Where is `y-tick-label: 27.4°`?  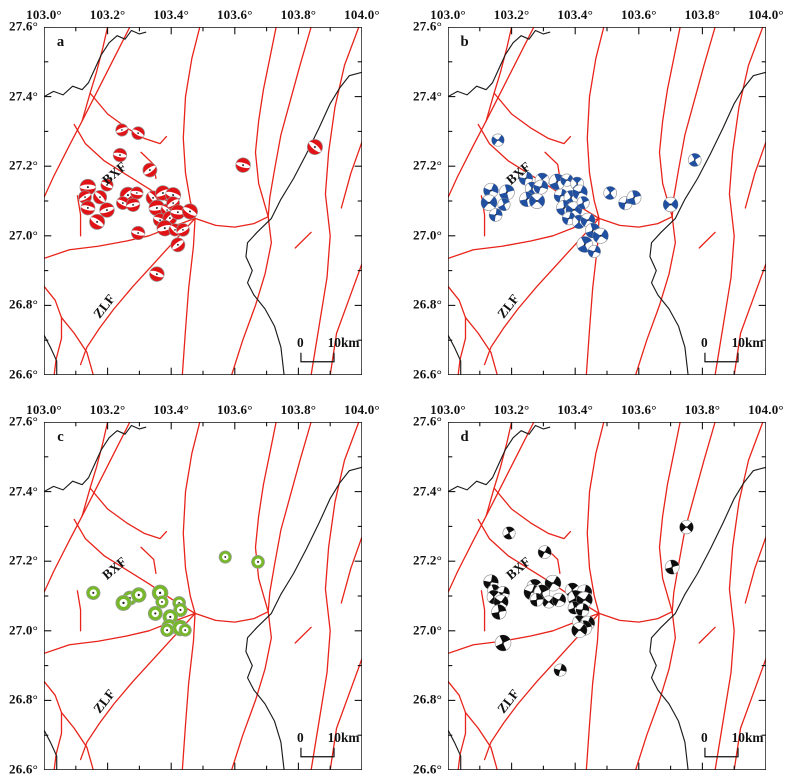 y-tick-label: 27.4° is located at coordinates (23, 491).